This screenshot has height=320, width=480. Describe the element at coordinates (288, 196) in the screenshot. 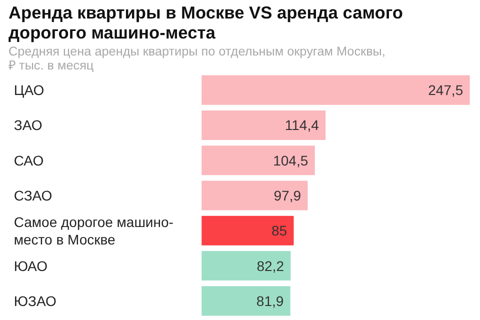

I see `data-label: 97,9` at that location.